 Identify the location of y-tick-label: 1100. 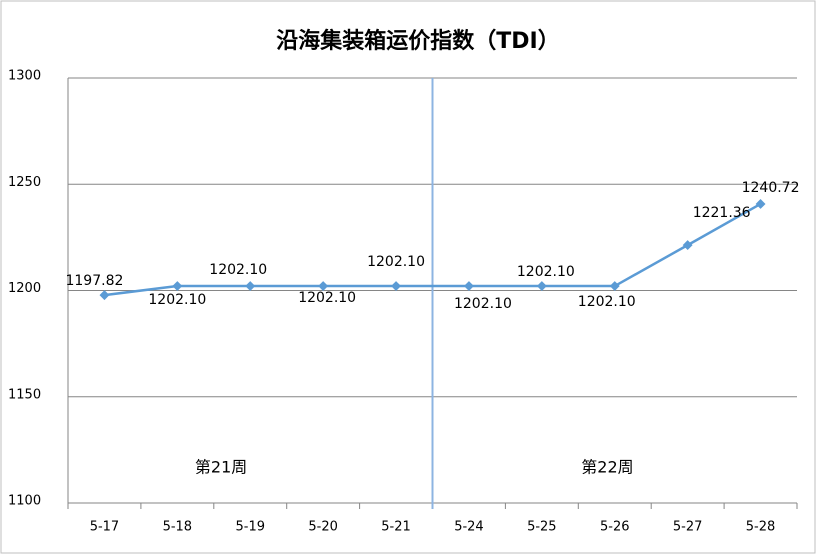
(24, 501).